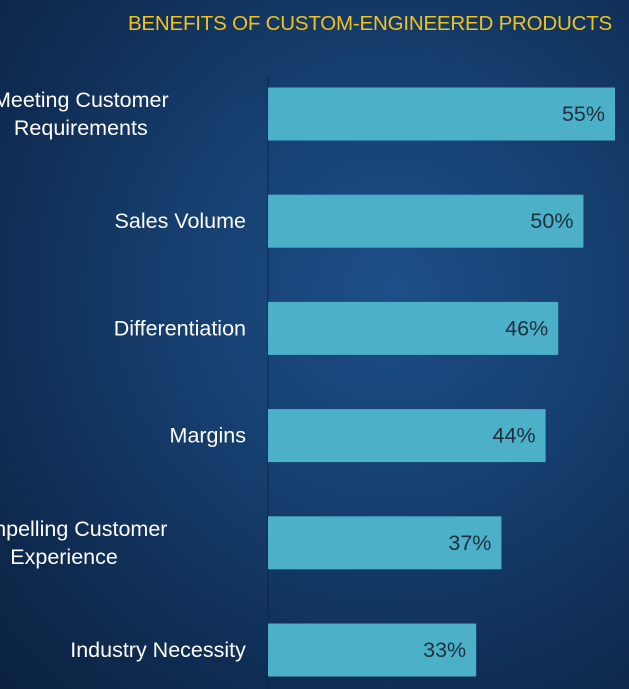  Describe the element at coordinates (469, 543) in the screenshot. I see `value-label-5: 37%` at that location.